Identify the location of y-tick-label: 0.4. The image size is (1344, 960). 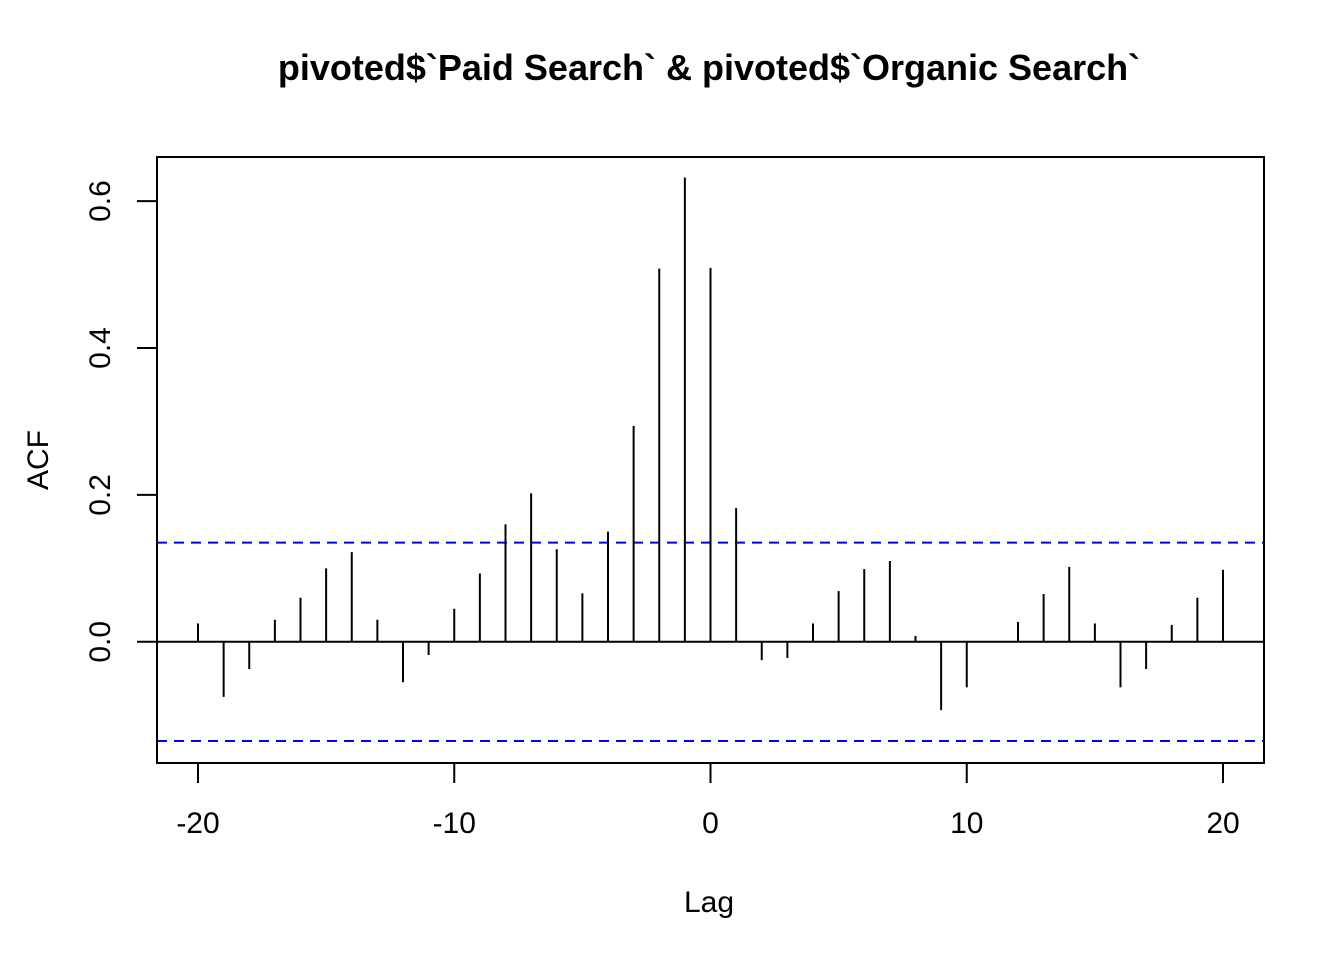
(100, 348).